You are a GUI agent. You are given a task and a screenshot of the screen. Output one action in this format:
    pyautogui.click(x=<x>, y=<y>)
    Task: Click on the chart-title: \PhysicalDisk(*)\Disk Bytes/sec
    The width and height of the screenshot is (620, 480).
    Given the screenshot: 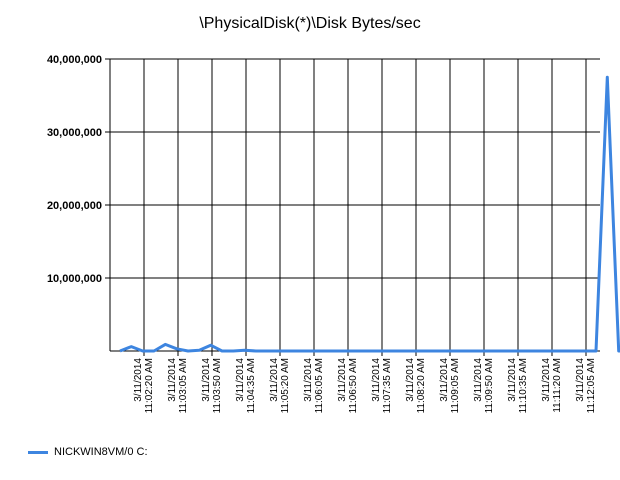 What is the action you would take?
    pyautogui.click(x=310, y=23)
    